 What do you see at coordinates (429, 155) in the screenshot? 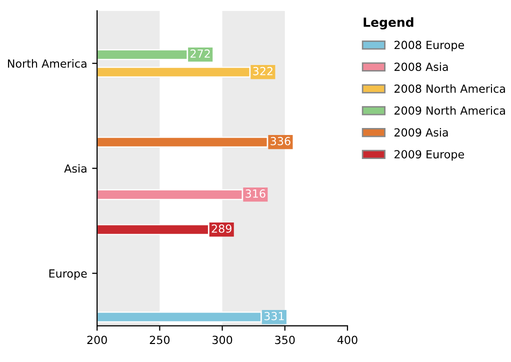
I see `legend-label: 2009 Europe` at bounding box center [429, 155].